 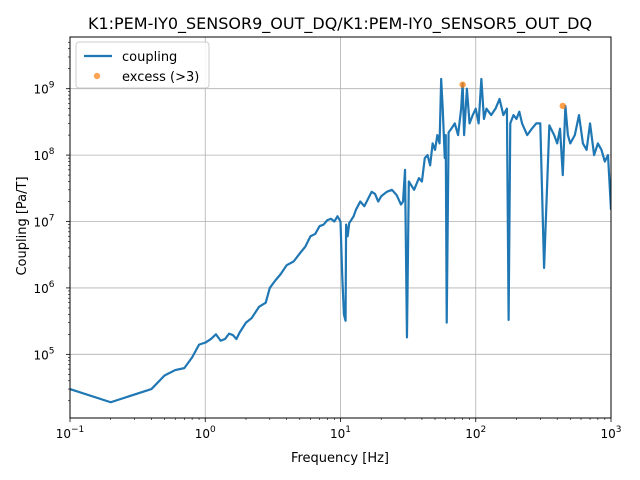 What do you see at coordinates (43, 288) in the screenshot?
I see `y-tick-label: 10⁶` at bounding box center [43, 288].